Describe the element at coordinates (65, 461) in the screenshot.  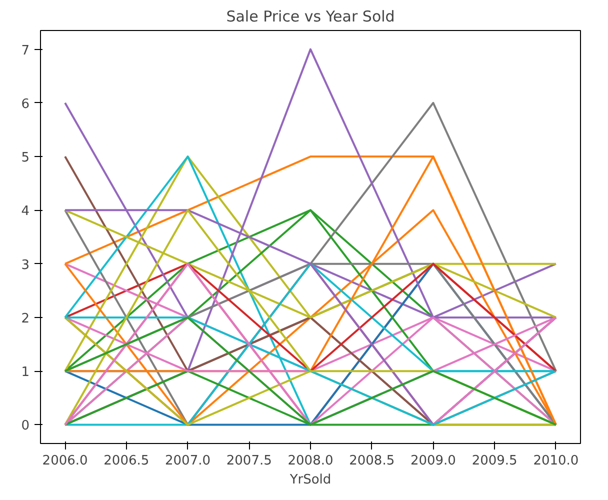
I see `x-tick-label: 2006.0` at that location.